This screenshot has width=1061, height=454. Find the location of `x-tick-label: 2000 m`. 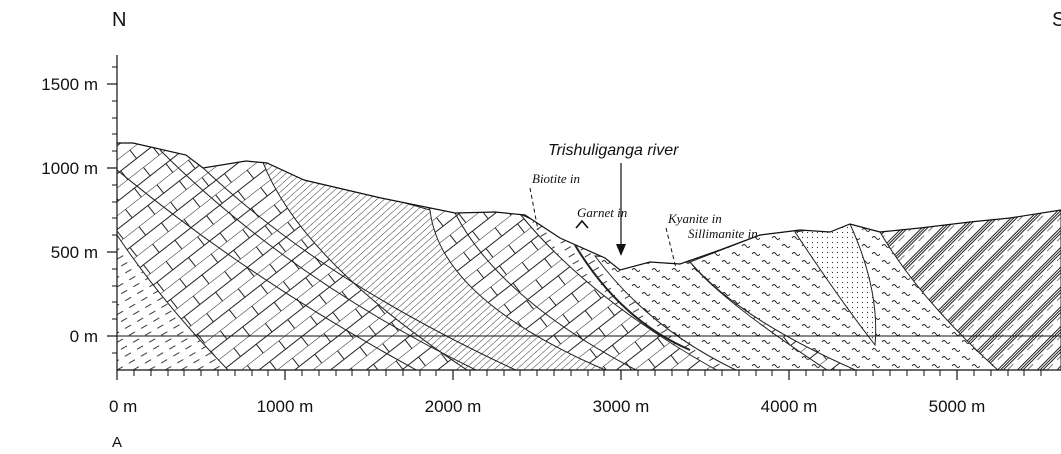

x-tick-label: 2000 m is located at coordinates (453, 406).